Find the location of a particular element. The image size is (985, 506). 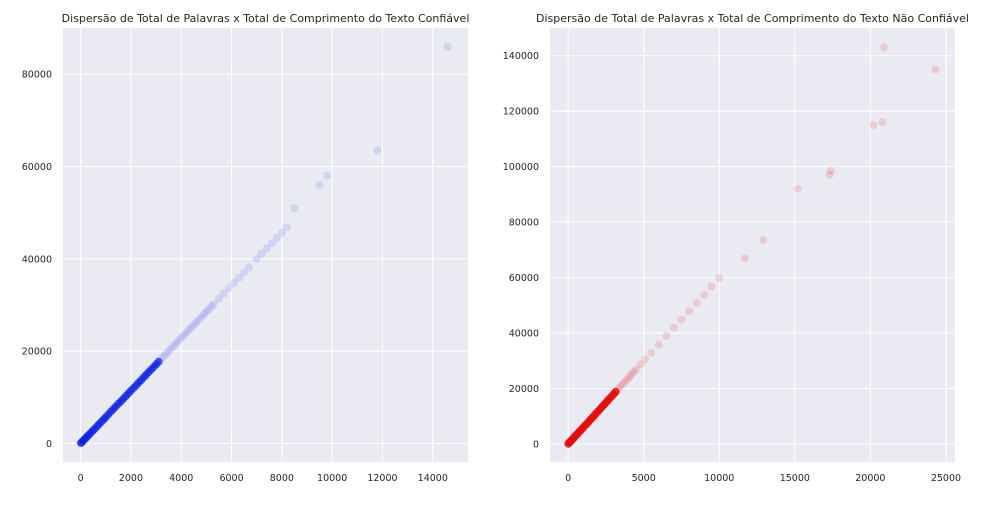

y-tick-label: 80000 is located at coordinates (524, 223).